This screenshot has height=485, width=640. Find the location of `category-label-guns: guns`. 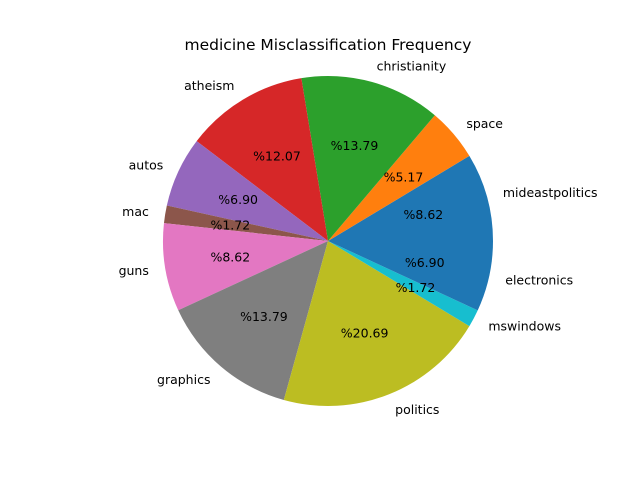

category-label-guns: guns is located at coordinates (134, 270).